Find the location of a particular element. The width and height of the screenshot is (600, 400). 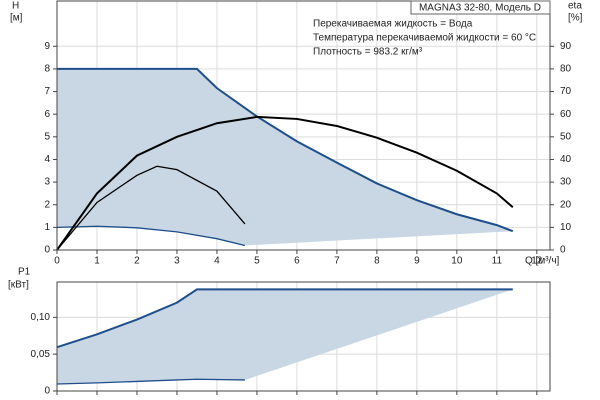

x-tick-label: 7 is located at coordinates (337, 261).